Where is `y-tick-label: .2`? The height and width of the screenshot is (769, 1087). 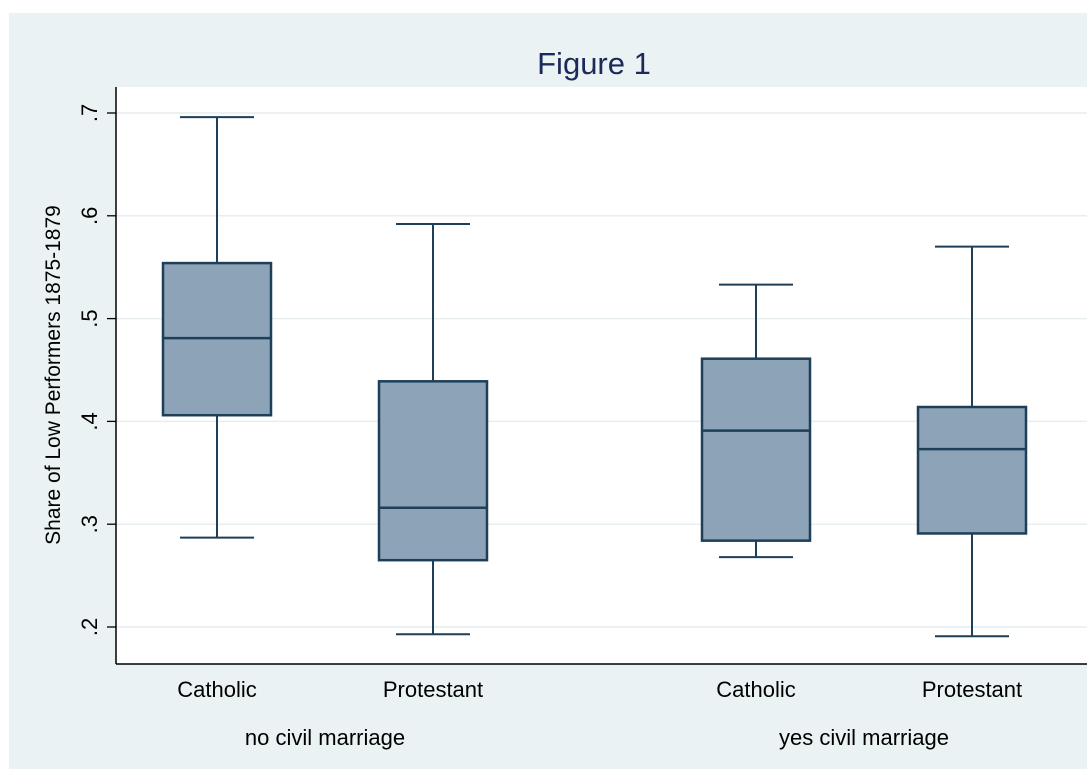
y-tick-label: .2 is located at coordinates (89, 627).